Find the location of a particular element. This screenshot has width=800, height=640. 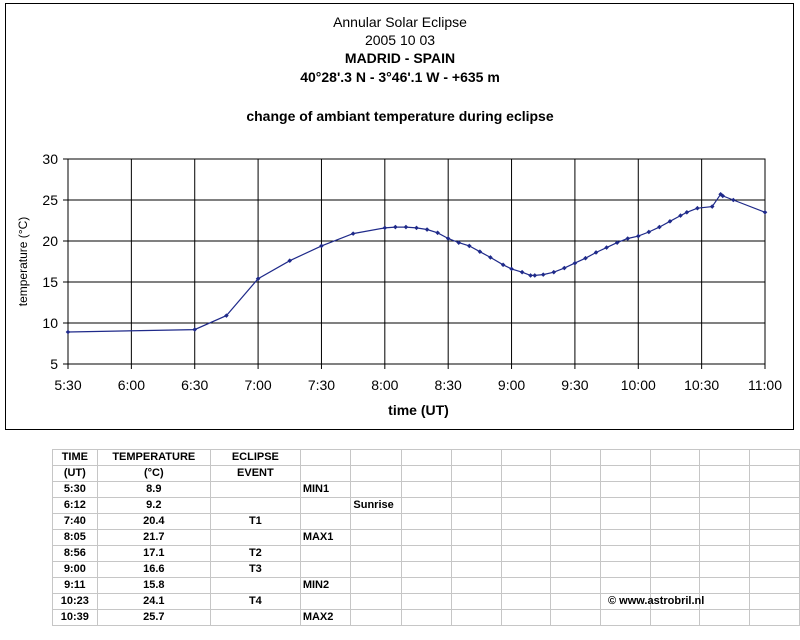

table-row: 9:00 16.6 T3 is located at coordinates (426, 569).